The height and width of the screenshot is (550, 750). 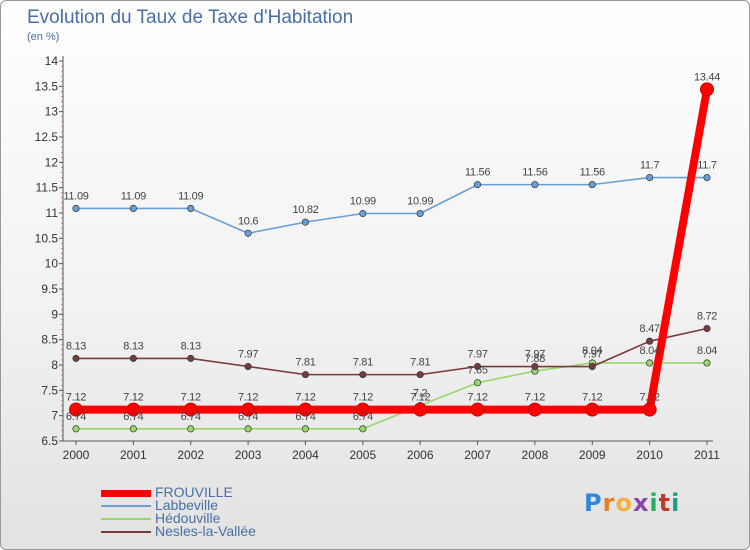 I want to click on y-tick-label: 10.5, so click(x=47, y=238).